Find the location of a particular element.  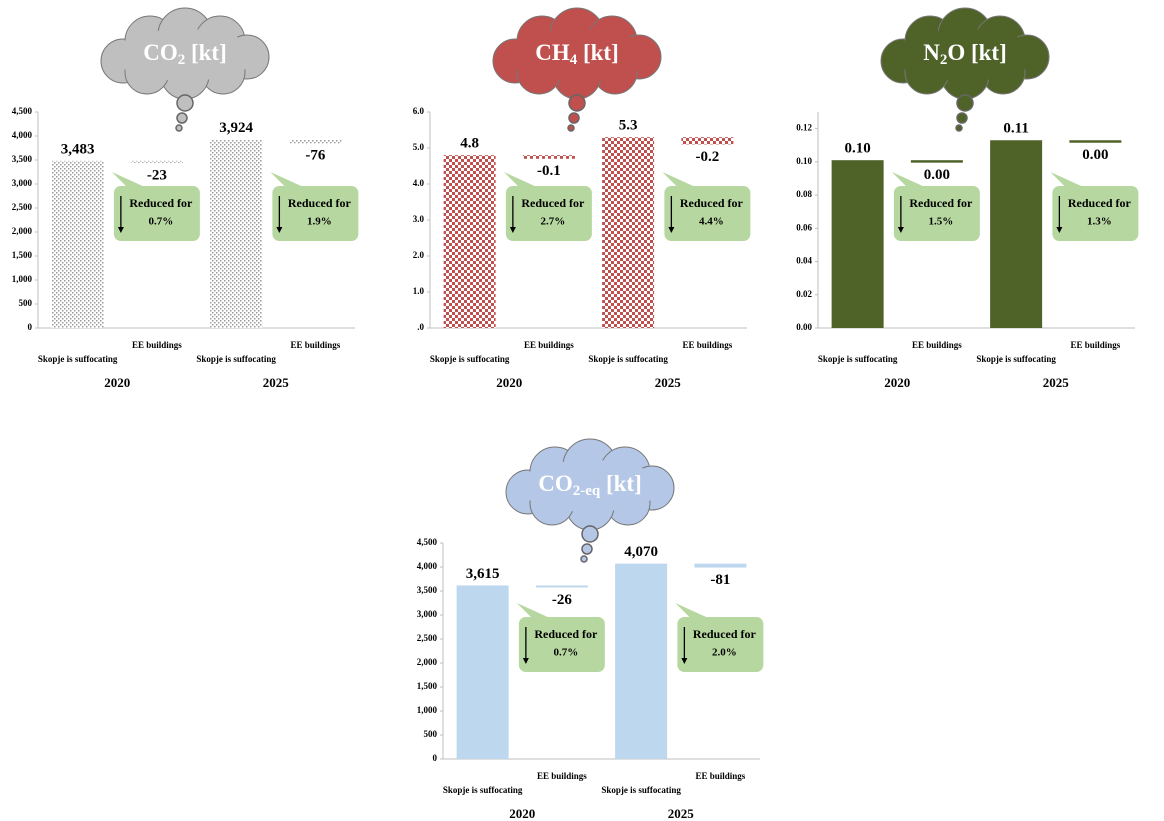

value-label: 4,070 is located at coordinates (641, 552).